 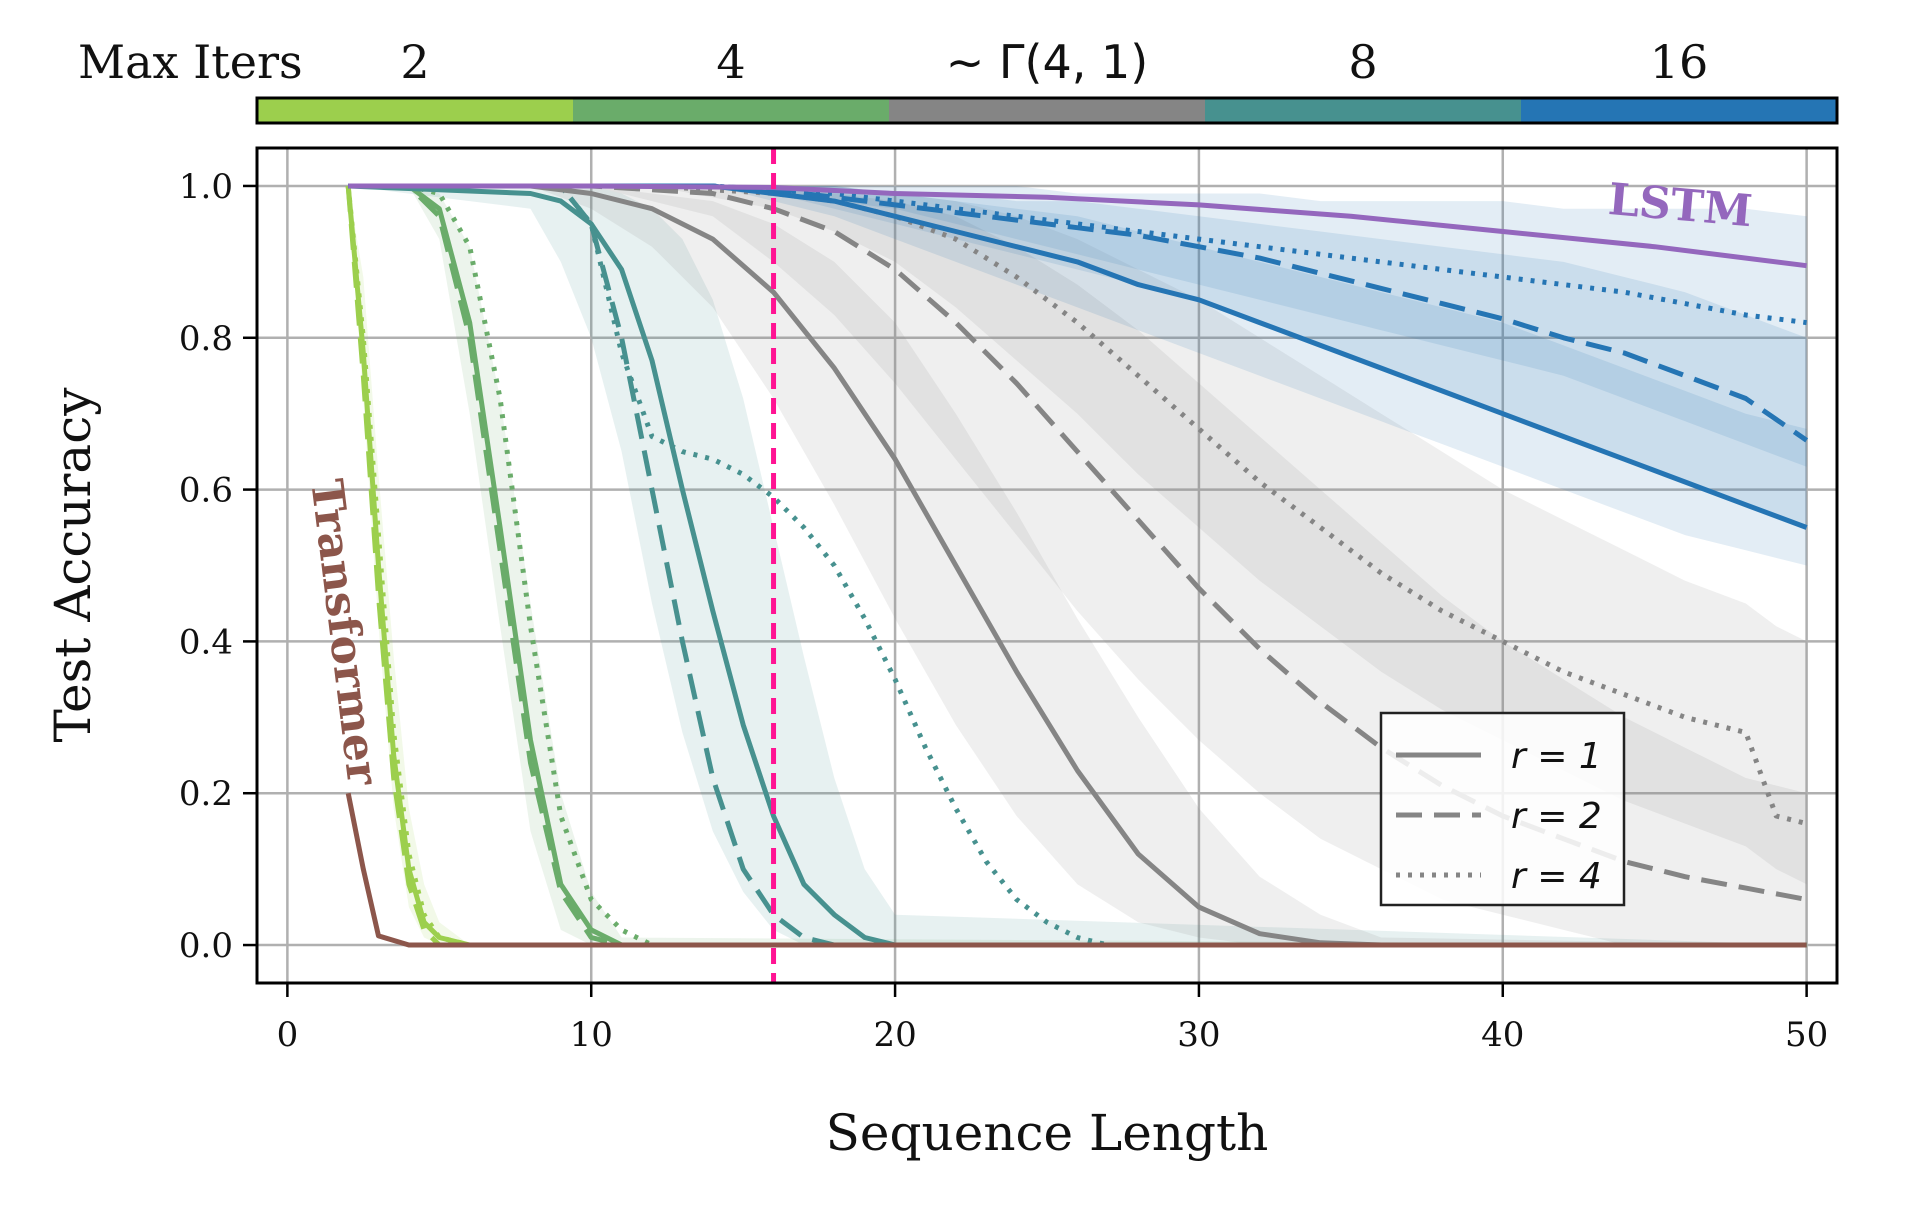 I want to click on x-axis-ticks: 0 10 20 30 40 50, so click(x=1052, y=1019).